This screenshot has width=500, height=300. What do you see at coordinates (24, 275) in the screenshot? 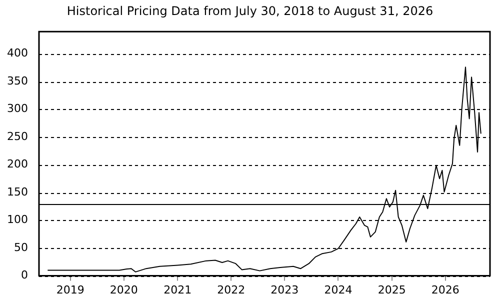
I see `y-tick-label: 0` at bounding box center [24, 275].